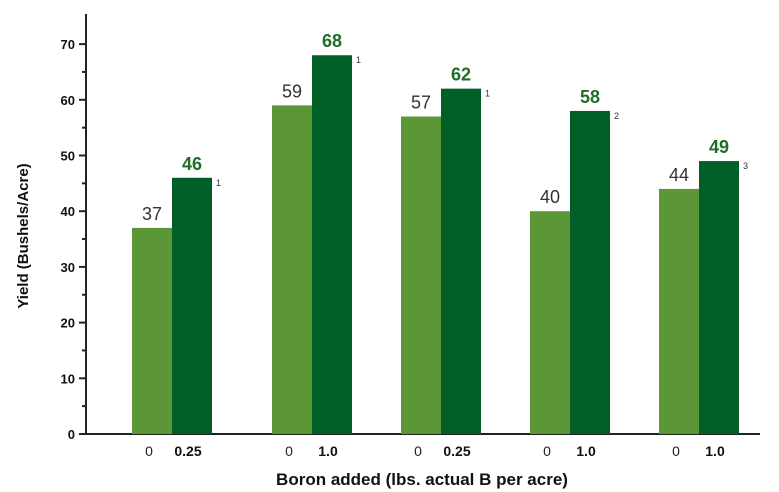  I want to click on footnote-marker: 2, so click(616, 116).